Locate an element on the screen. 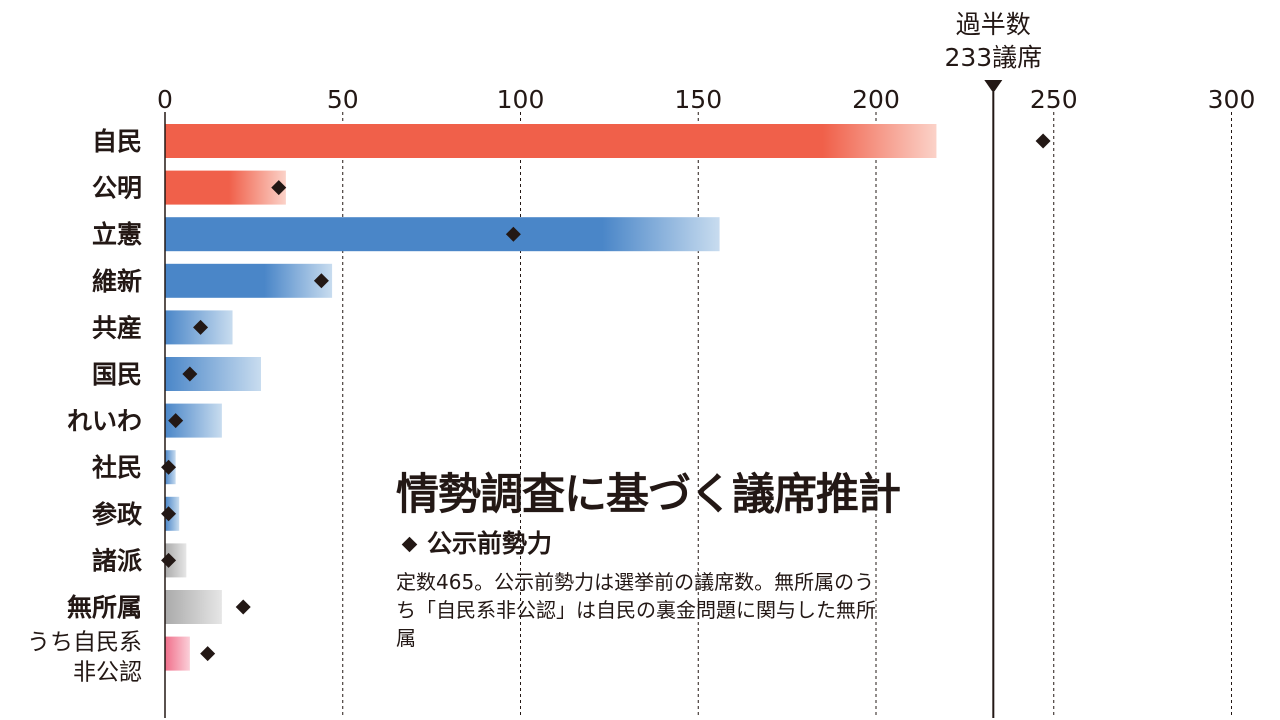 This screenshot has height=720, width=1280. category-label: 共産 is located at coordinates (117, 327).